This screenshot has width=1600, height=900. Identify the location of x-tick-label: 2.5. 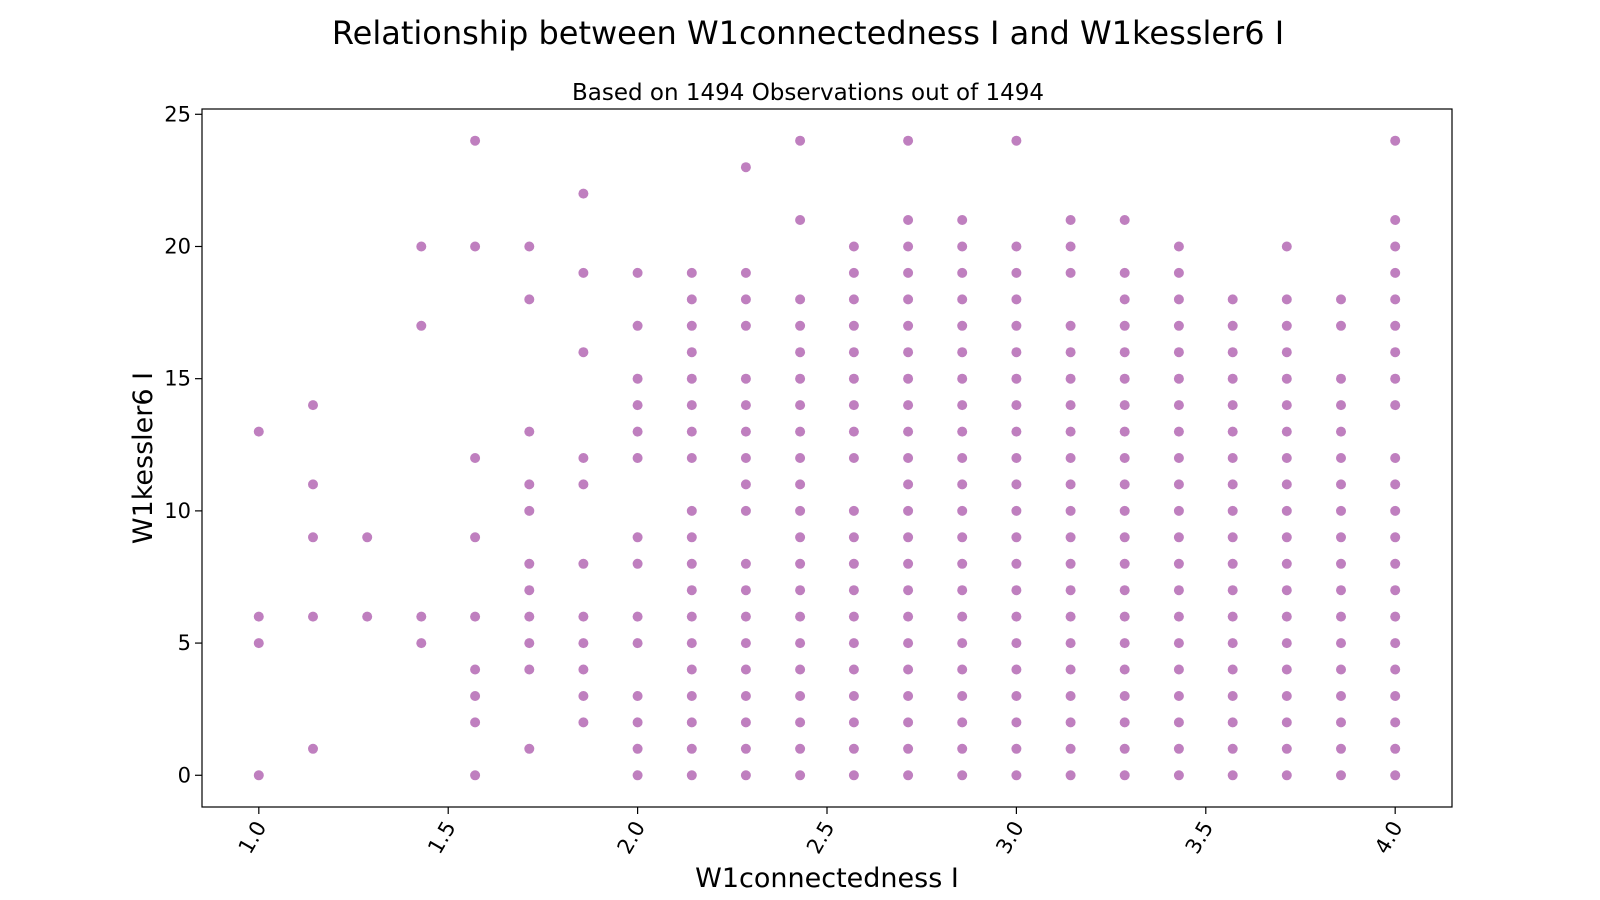
(820, 837).